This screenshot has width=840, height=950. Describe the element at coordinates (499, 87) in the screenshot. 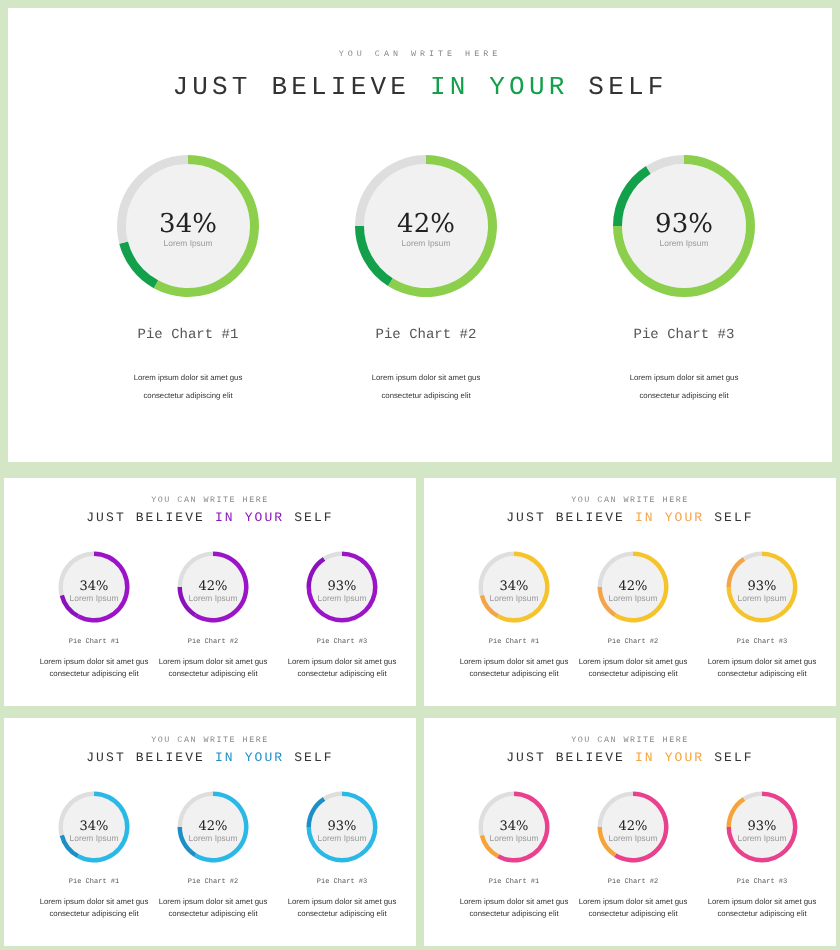

I see `text: IN YOUR` at that location.